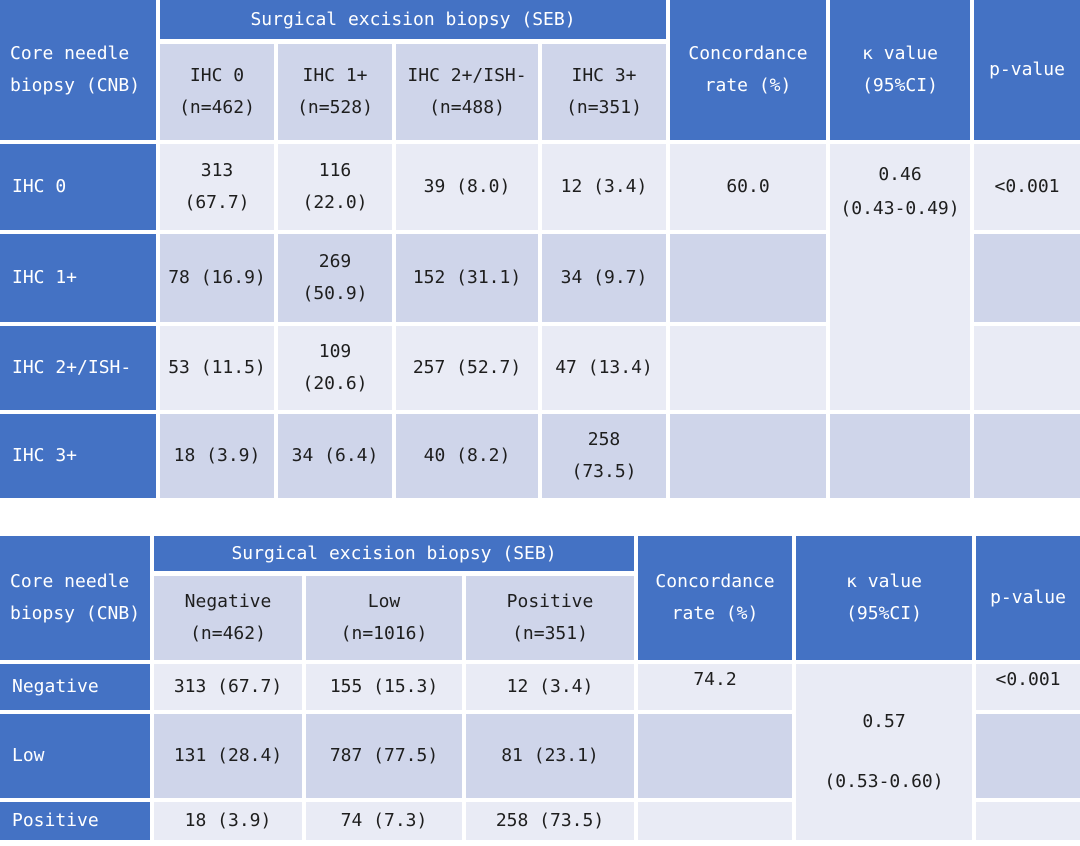 The width and height of the screenshot is (1080, 846). What do you see at coordinates (219, 370) in the screenshot?
I see `table-cell: 53 (11.5)` at bounding box center [219, 370].